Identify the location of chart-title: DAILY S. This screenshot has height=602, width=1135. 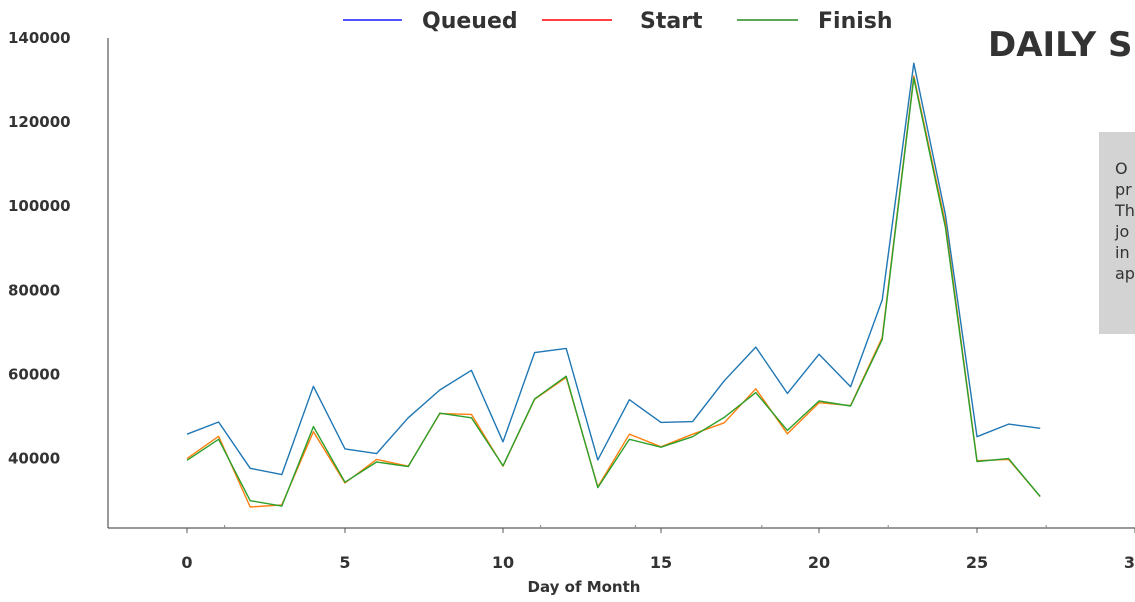
(1060, 45).